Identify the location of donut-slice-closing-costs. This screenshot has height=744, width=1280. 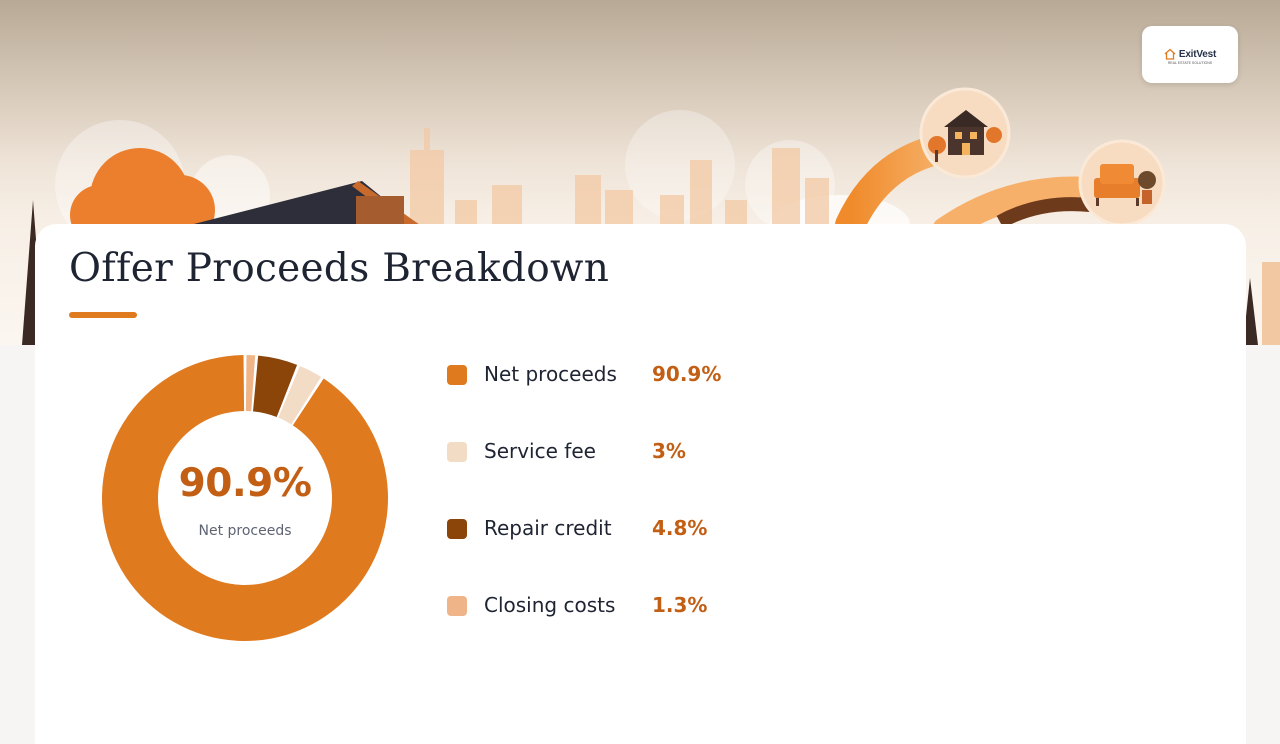
(250, 383).